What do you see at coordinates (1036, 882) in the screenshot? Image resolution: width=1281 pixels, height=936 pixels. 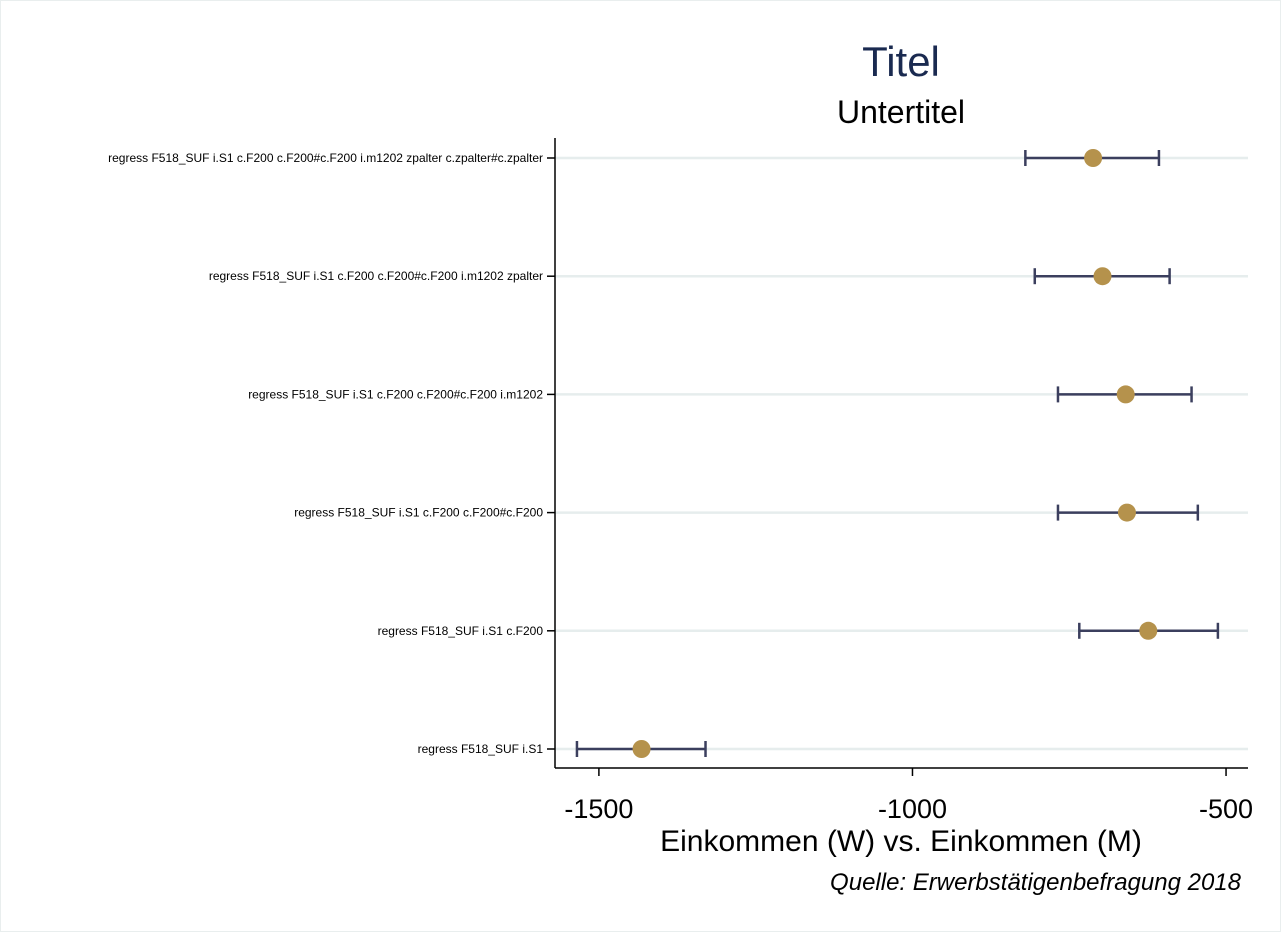 I see `source-note: Quelle: Erwerbstätigenbefragung 2018` at bounding box center [1036, 882].